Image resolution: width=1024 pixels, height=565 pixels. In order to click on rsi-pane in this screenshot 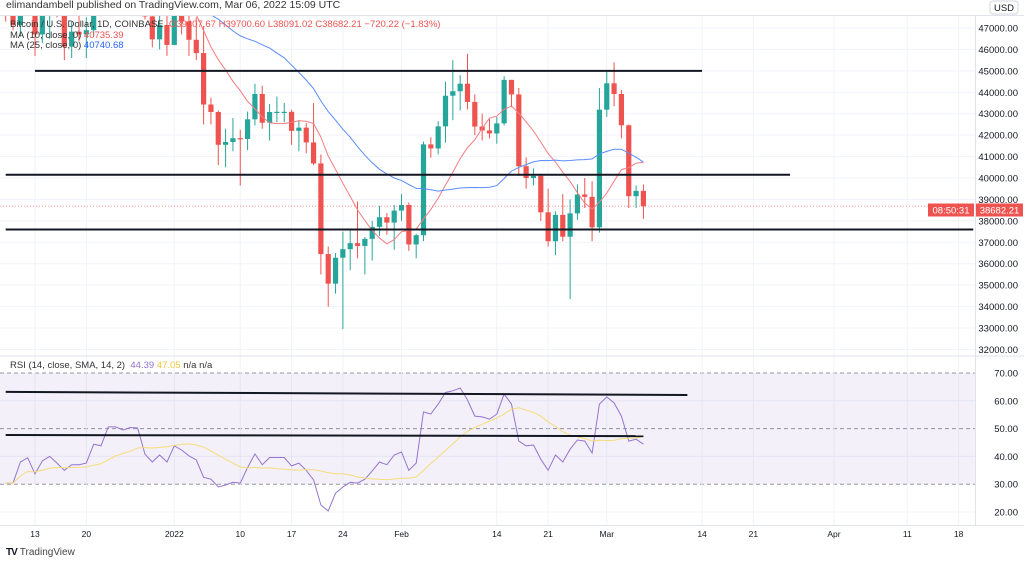, I will do `click(346, 449)`.